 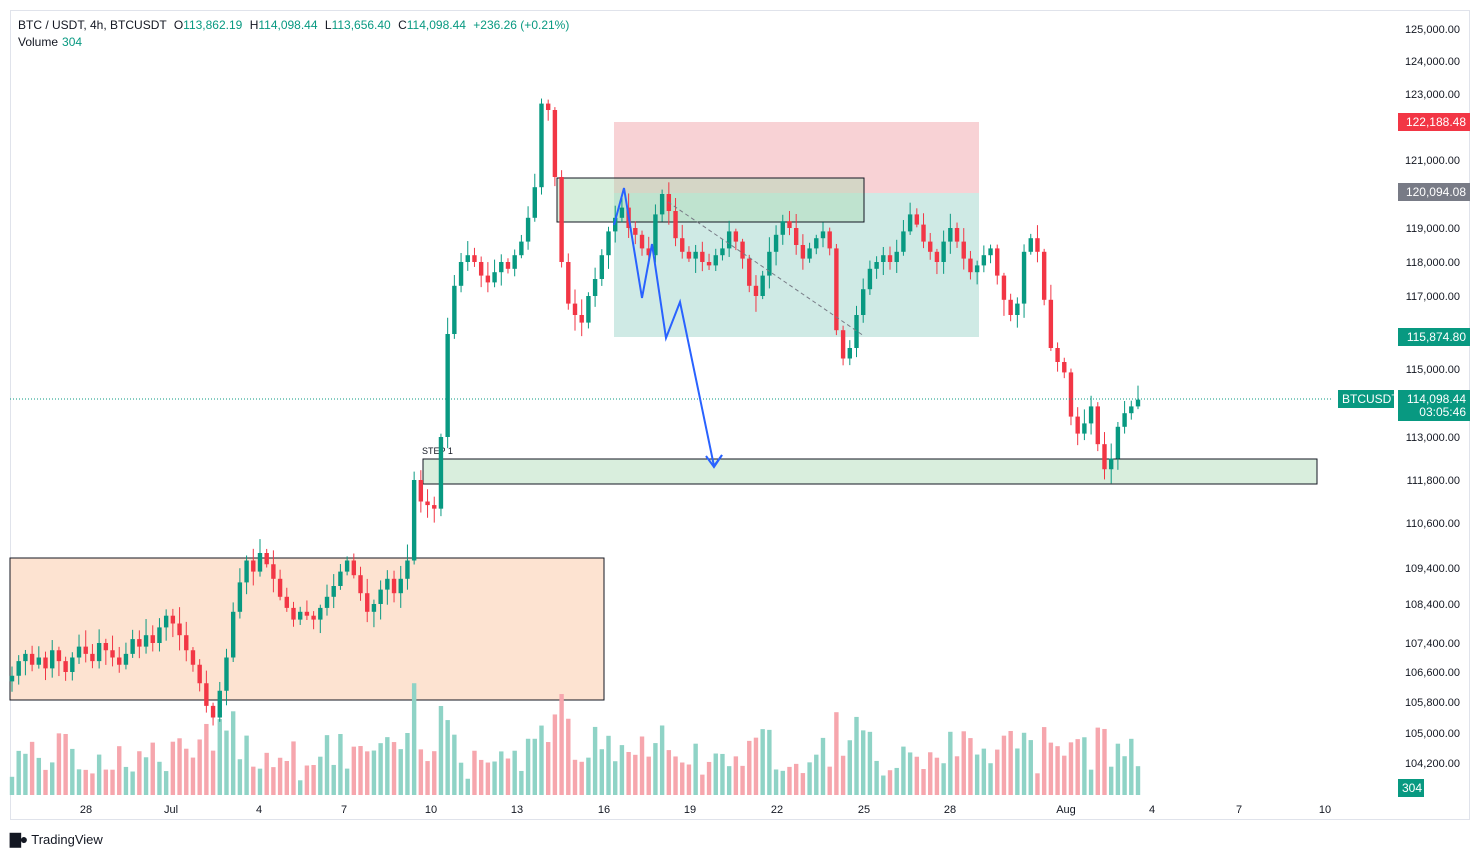 What do you see at coordinates (1434, 337) in the screenshot?
I see `target-price-tag: 115,874.80` at bounding box center [1434, 337].